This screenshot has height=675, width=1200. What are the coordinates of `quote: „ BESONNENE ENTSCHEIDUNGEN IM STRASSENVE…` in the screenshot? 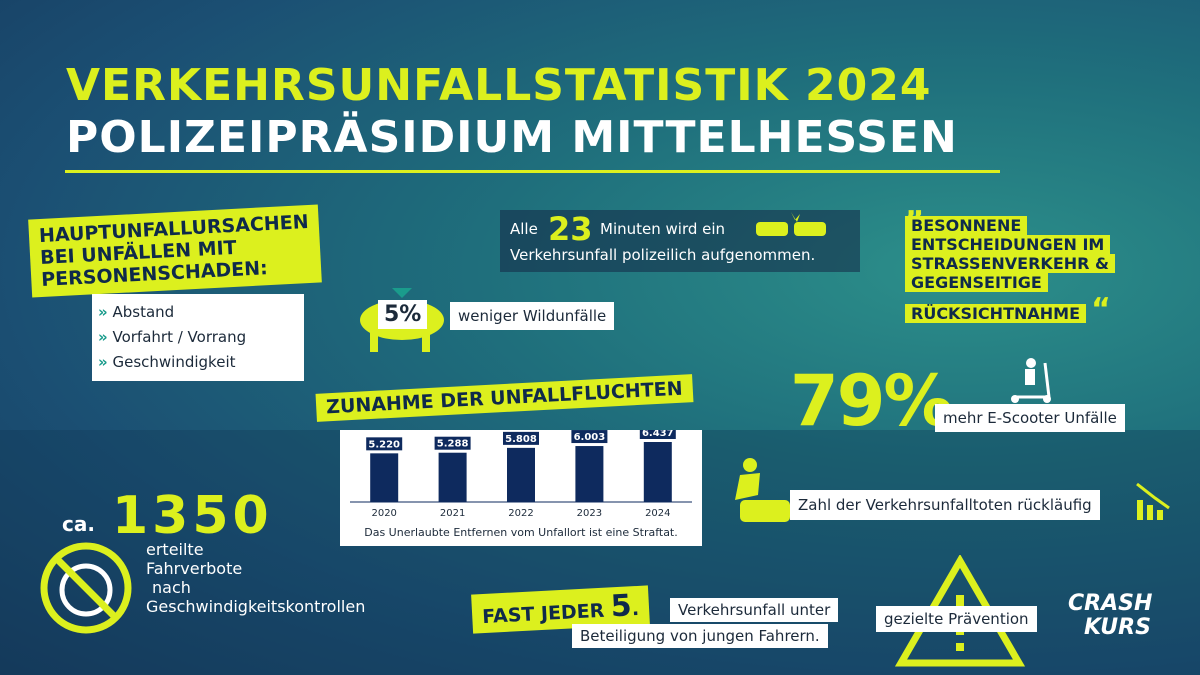 It's located at (1010, 258).